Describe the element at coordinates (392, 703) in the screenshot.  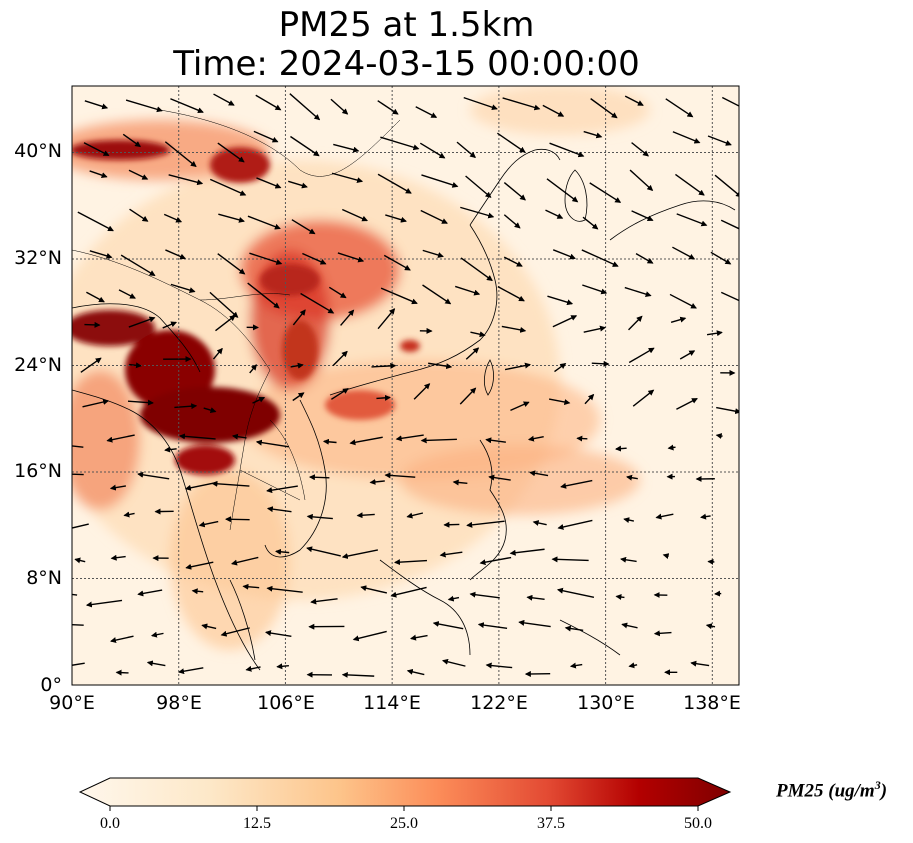
I see `lon-label-114e: 114°E` at that location.